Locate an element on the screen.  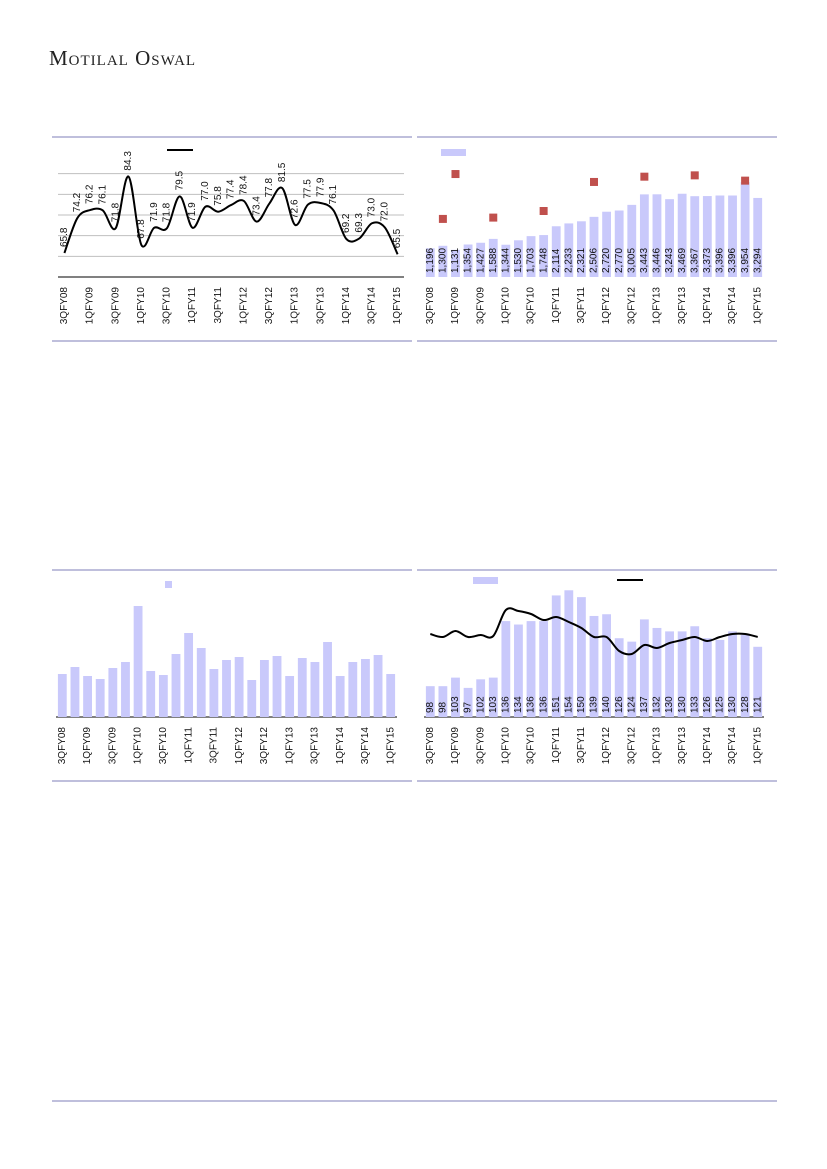
data-label: 79.5 is located at coordinates (179, 180).